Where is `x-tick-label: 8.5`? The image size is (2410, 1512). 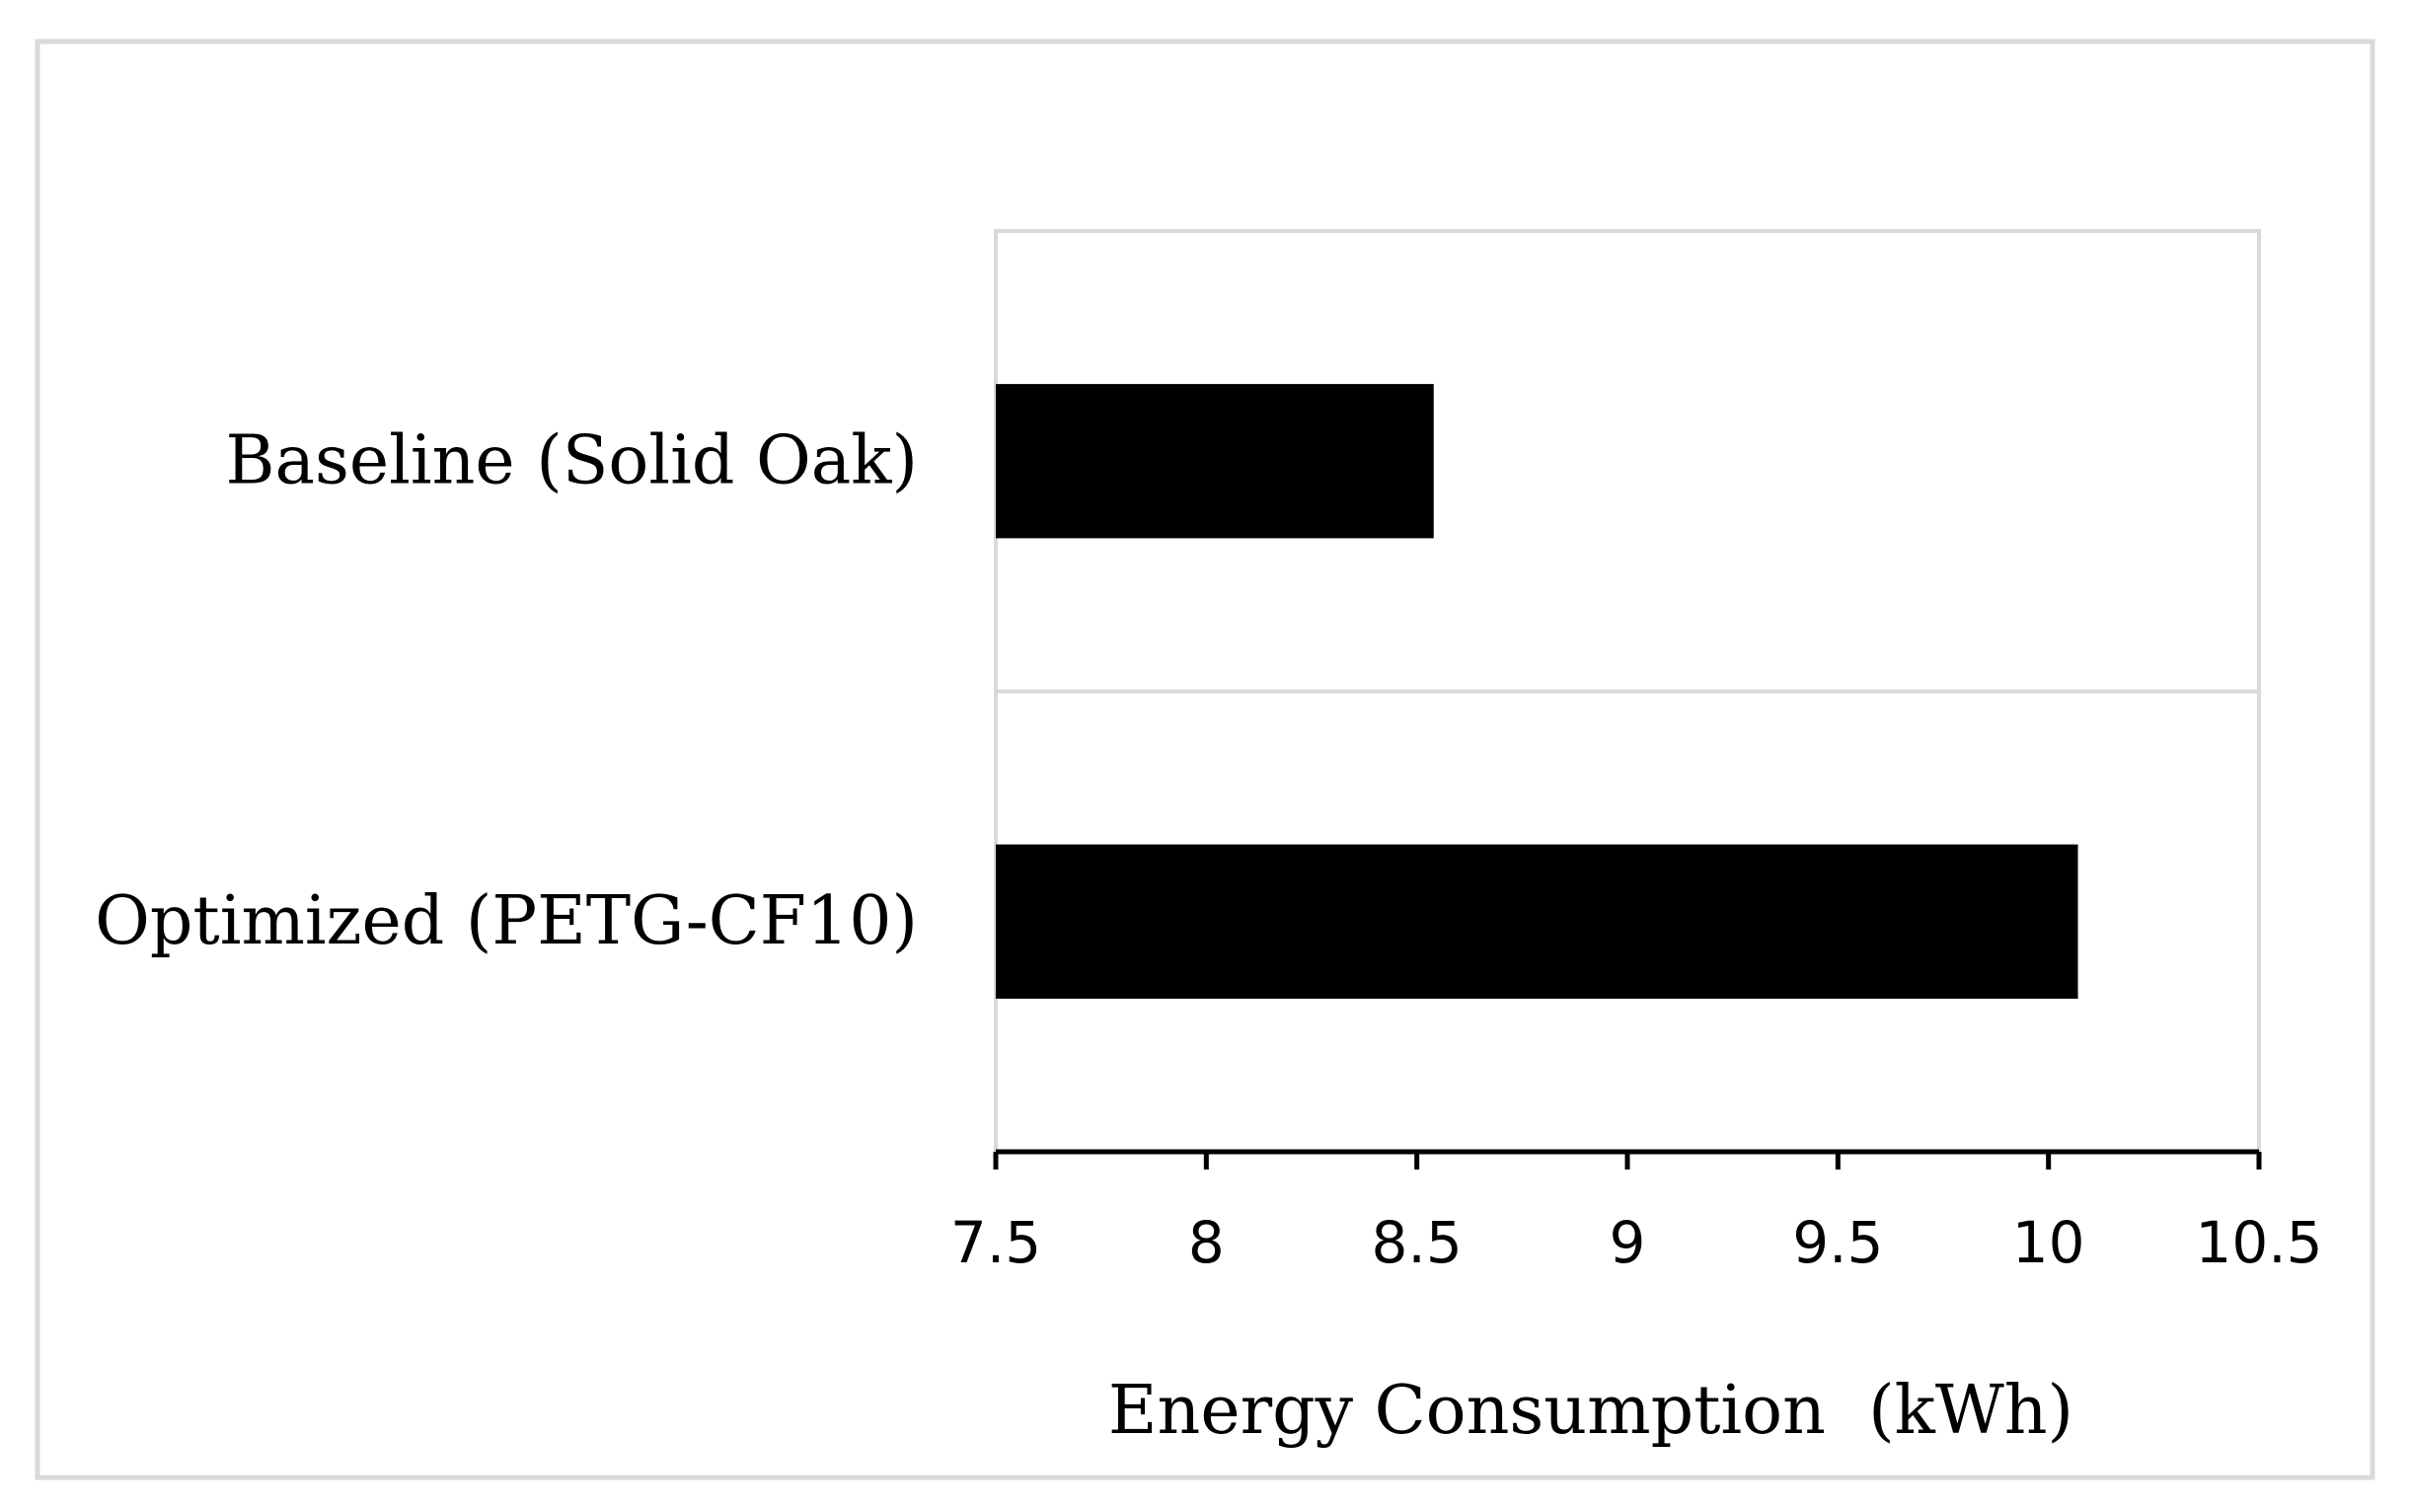
x-tick-label: 8.5 is located at coordinates (1417, 1242).